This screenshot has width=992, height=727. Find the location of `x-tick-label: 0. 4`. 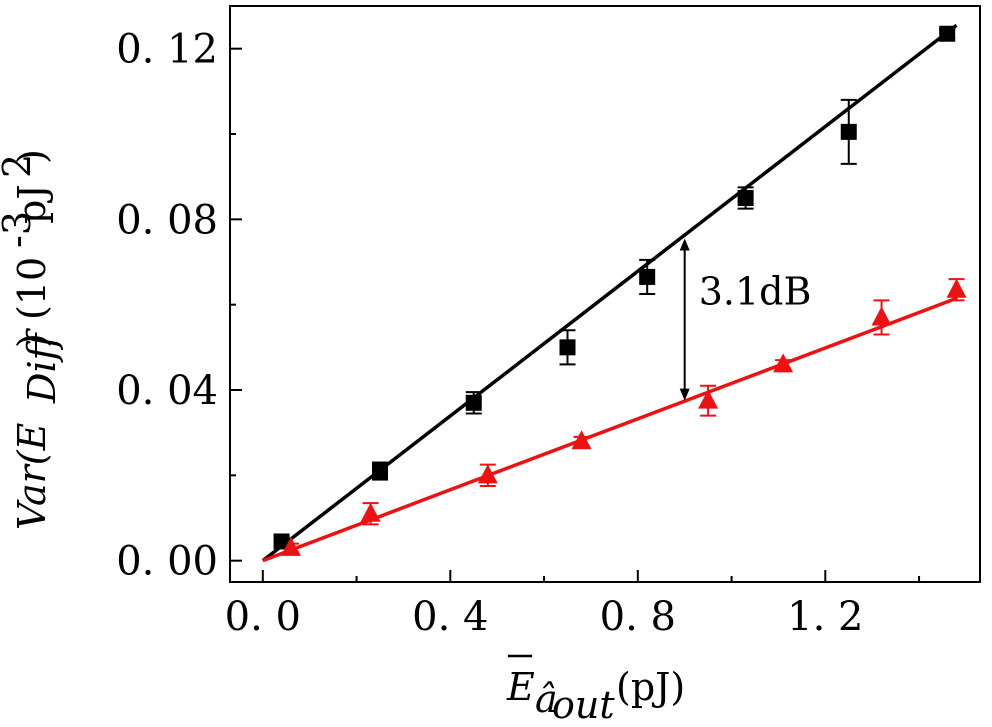

x-tick-label: 0. 4 is located at coordinates (450, 617).